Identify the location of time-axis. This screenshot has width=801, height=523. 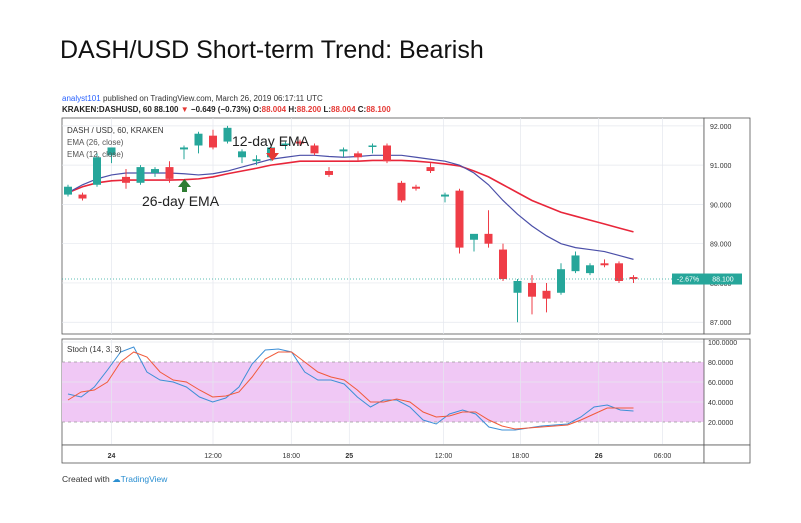
(383, 454).